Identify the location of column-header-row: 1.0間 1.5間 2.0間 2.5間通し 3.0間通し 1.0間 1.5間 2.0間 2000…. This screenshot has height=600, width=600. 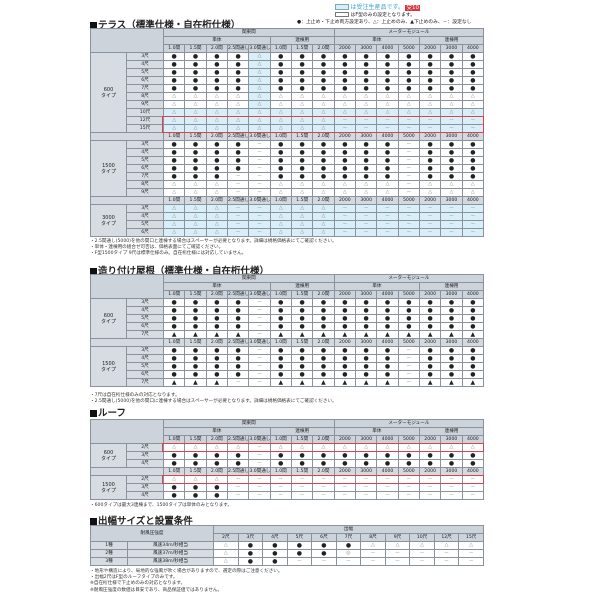
(287, 136).